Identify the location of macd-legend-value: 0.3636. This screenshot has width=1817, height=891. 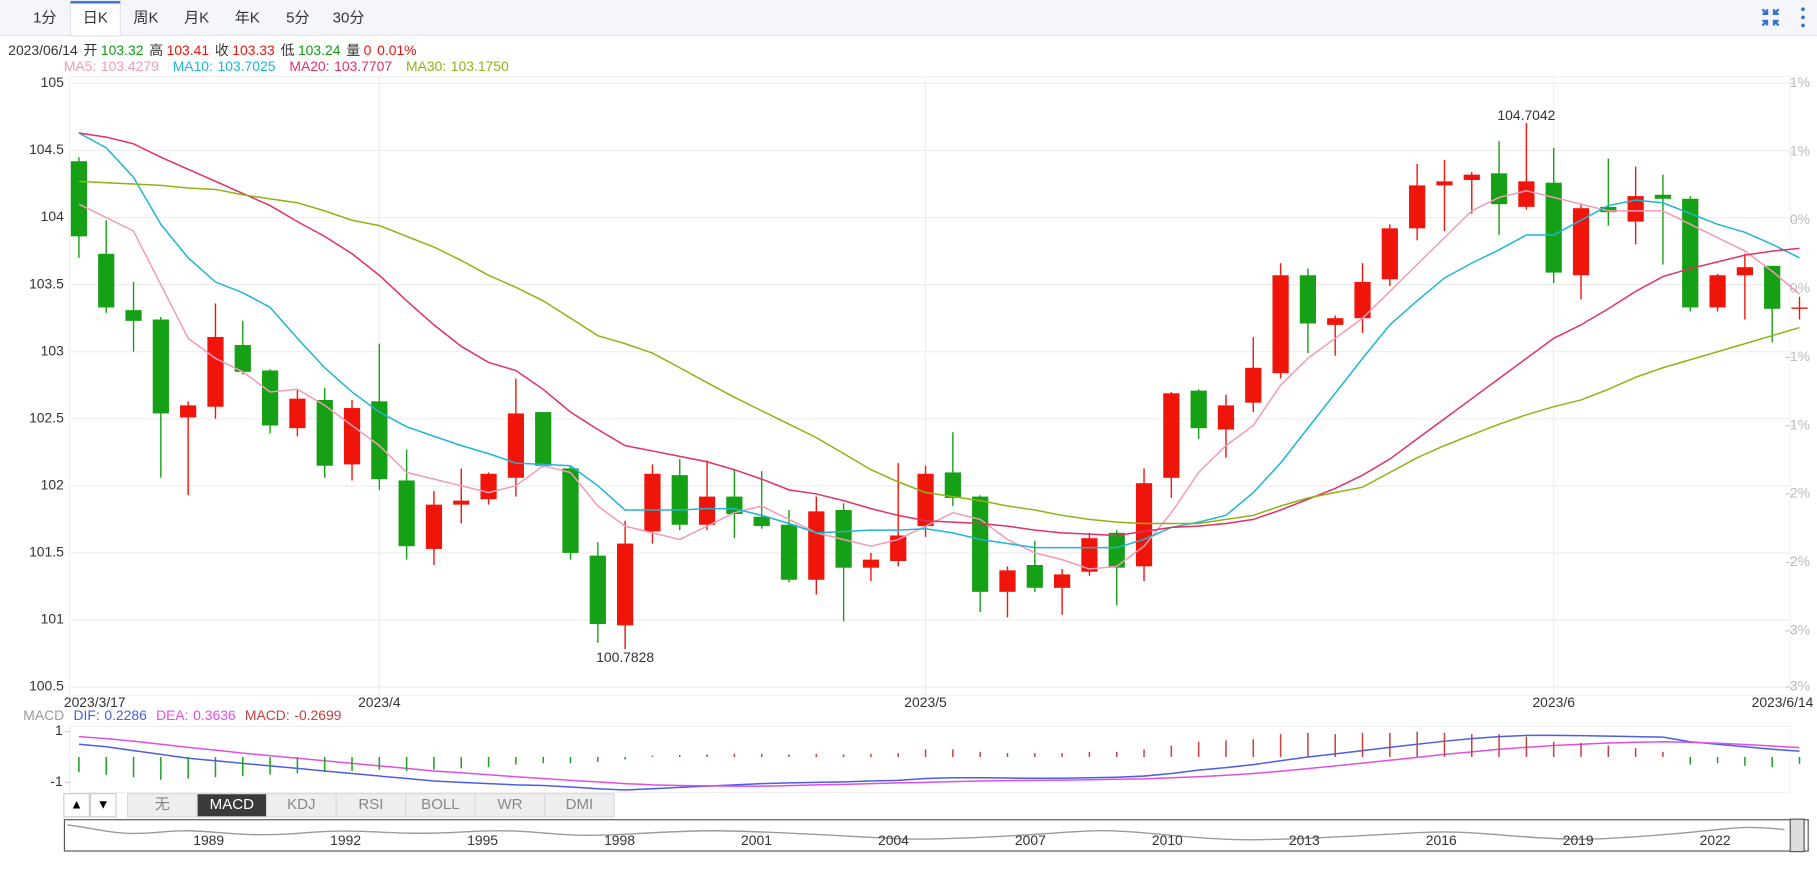
(214, 715).